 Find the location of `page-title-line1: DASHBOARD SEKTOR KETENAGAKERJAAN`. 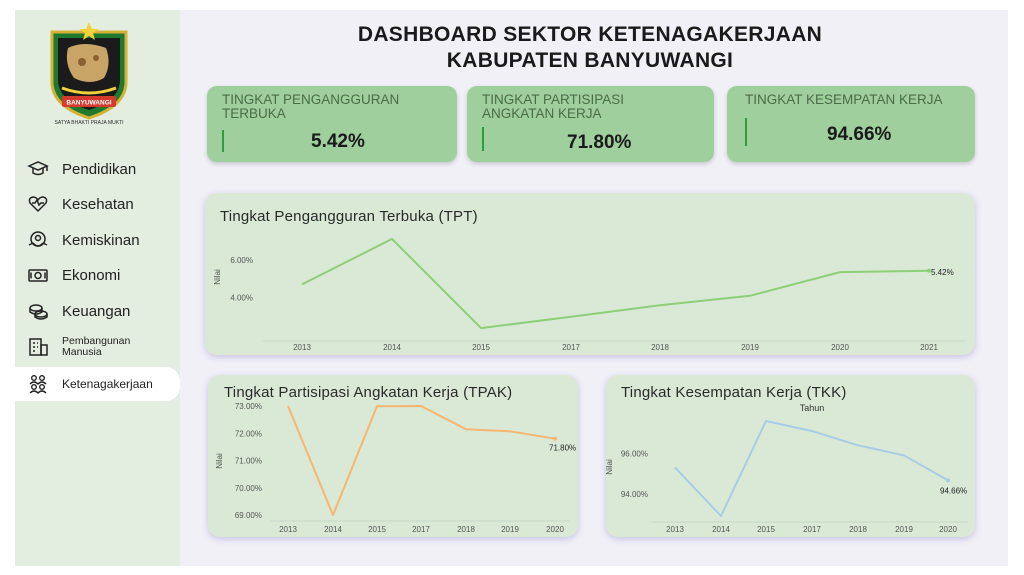

page-title-line1: DASHBOARD SEKTOR KETENAGAKERJAAN is located at coordinates (590, 34).